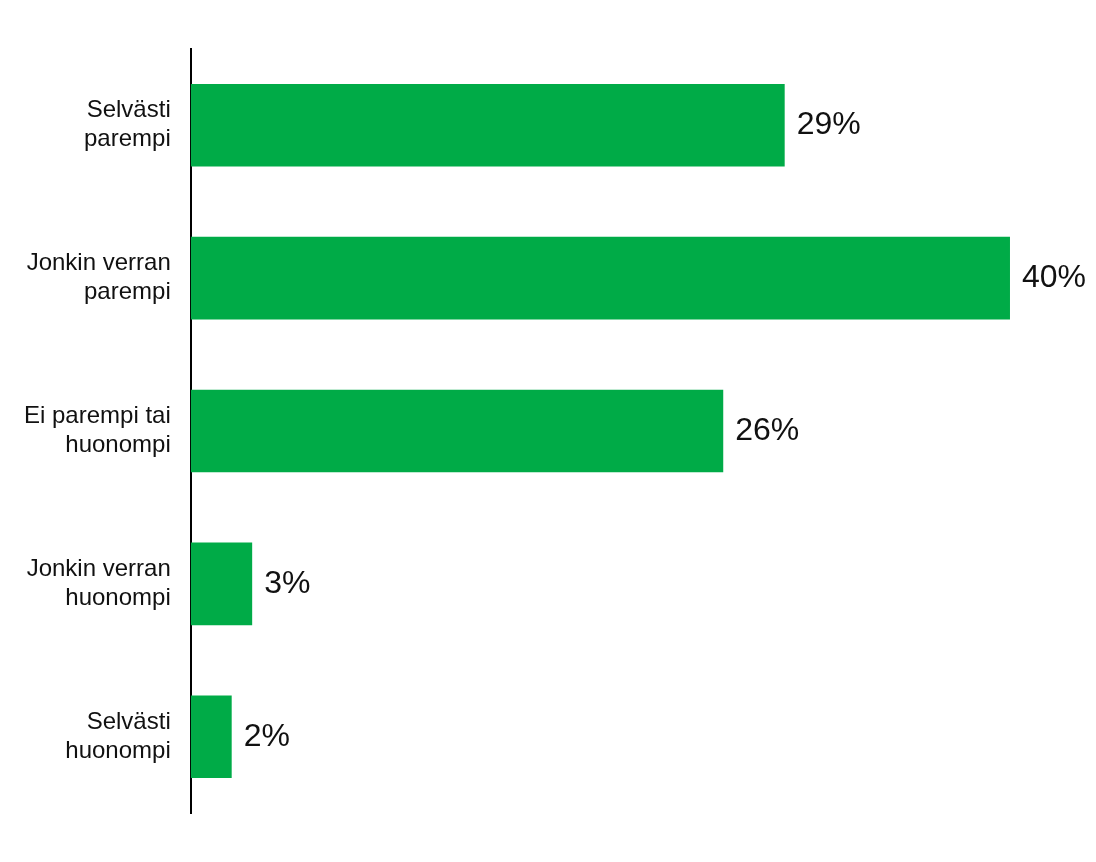 This screenshot has height=862, width=1096. Describe the element at coordinates (98, 276) in the screenshot. I see `y-tick-label: Jonkin verran parempi` at that location.